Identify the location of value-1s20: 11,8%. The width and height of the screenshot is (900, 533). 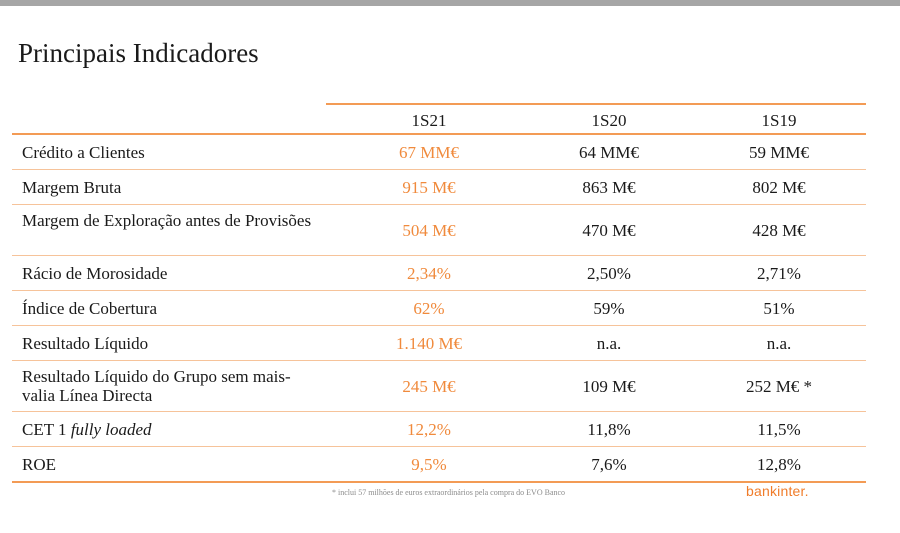
(609, 429).